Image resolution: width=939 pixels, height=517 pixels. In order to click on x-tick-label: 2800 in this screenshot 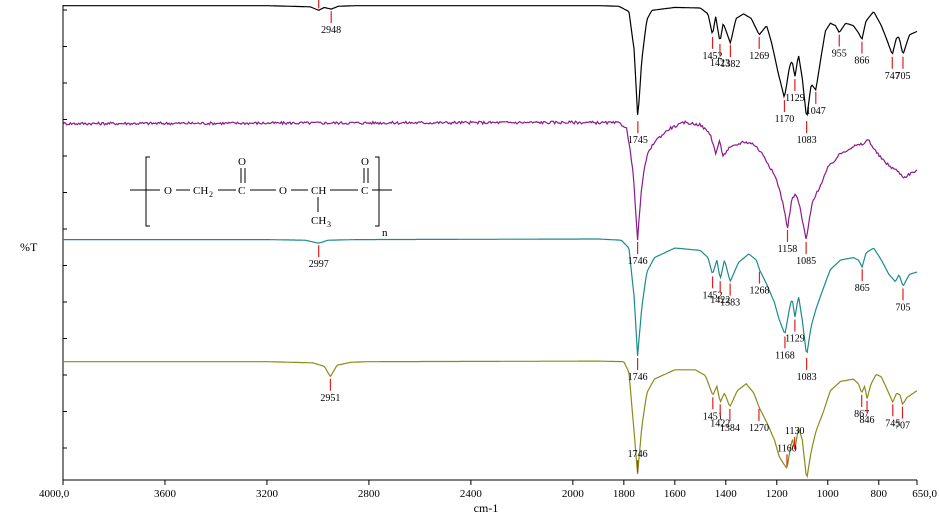, I will do `click(369, 494)`.